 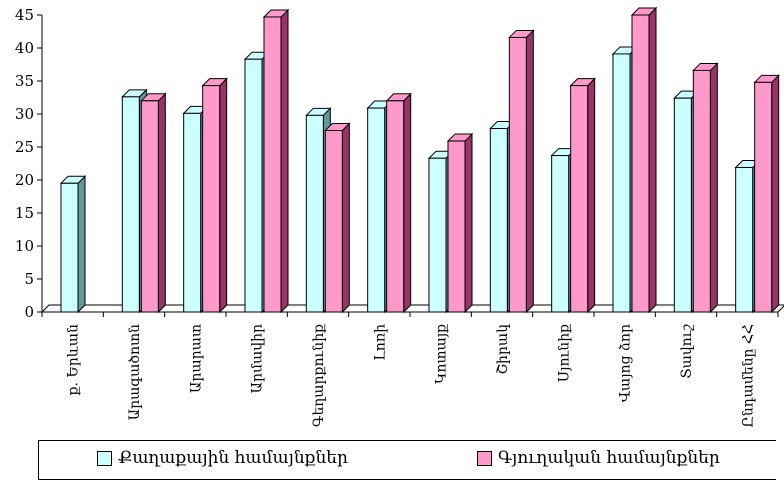 I want to click on x-category-label: Սյունիք, so click(x=564, y=353).